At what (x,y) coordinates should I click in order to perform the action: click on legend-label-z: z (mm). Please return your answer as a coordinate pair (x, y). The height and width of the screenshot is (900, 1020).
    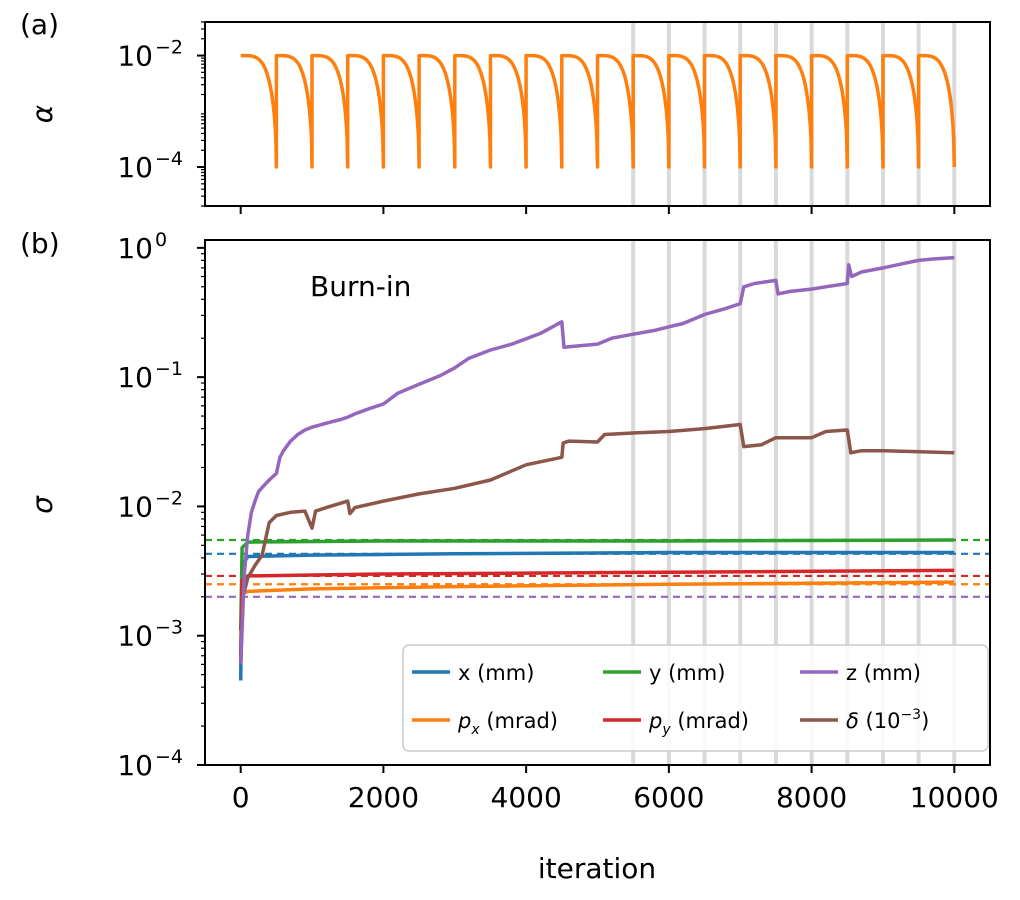
    Looking at the image, I should click on (883, 673).